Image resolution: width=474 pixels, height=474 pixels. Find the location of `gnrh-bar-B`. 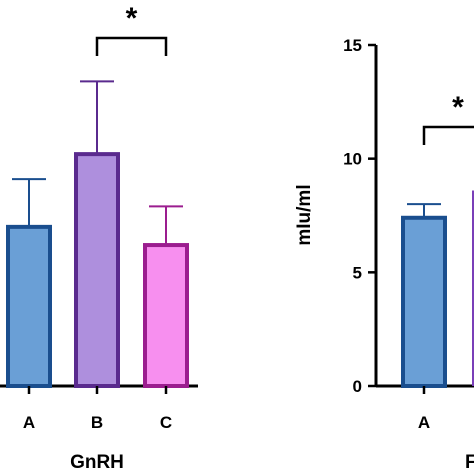

gnrh-bar-B is located at coordinates (97, 270).